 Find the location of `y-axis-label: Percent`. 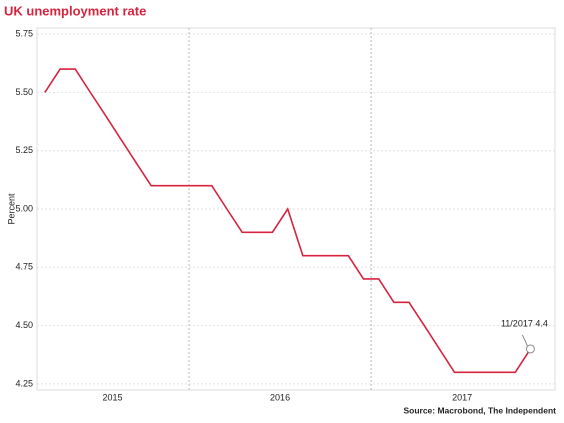

y-axis-label: Percent is located at coordinates (11, 209).